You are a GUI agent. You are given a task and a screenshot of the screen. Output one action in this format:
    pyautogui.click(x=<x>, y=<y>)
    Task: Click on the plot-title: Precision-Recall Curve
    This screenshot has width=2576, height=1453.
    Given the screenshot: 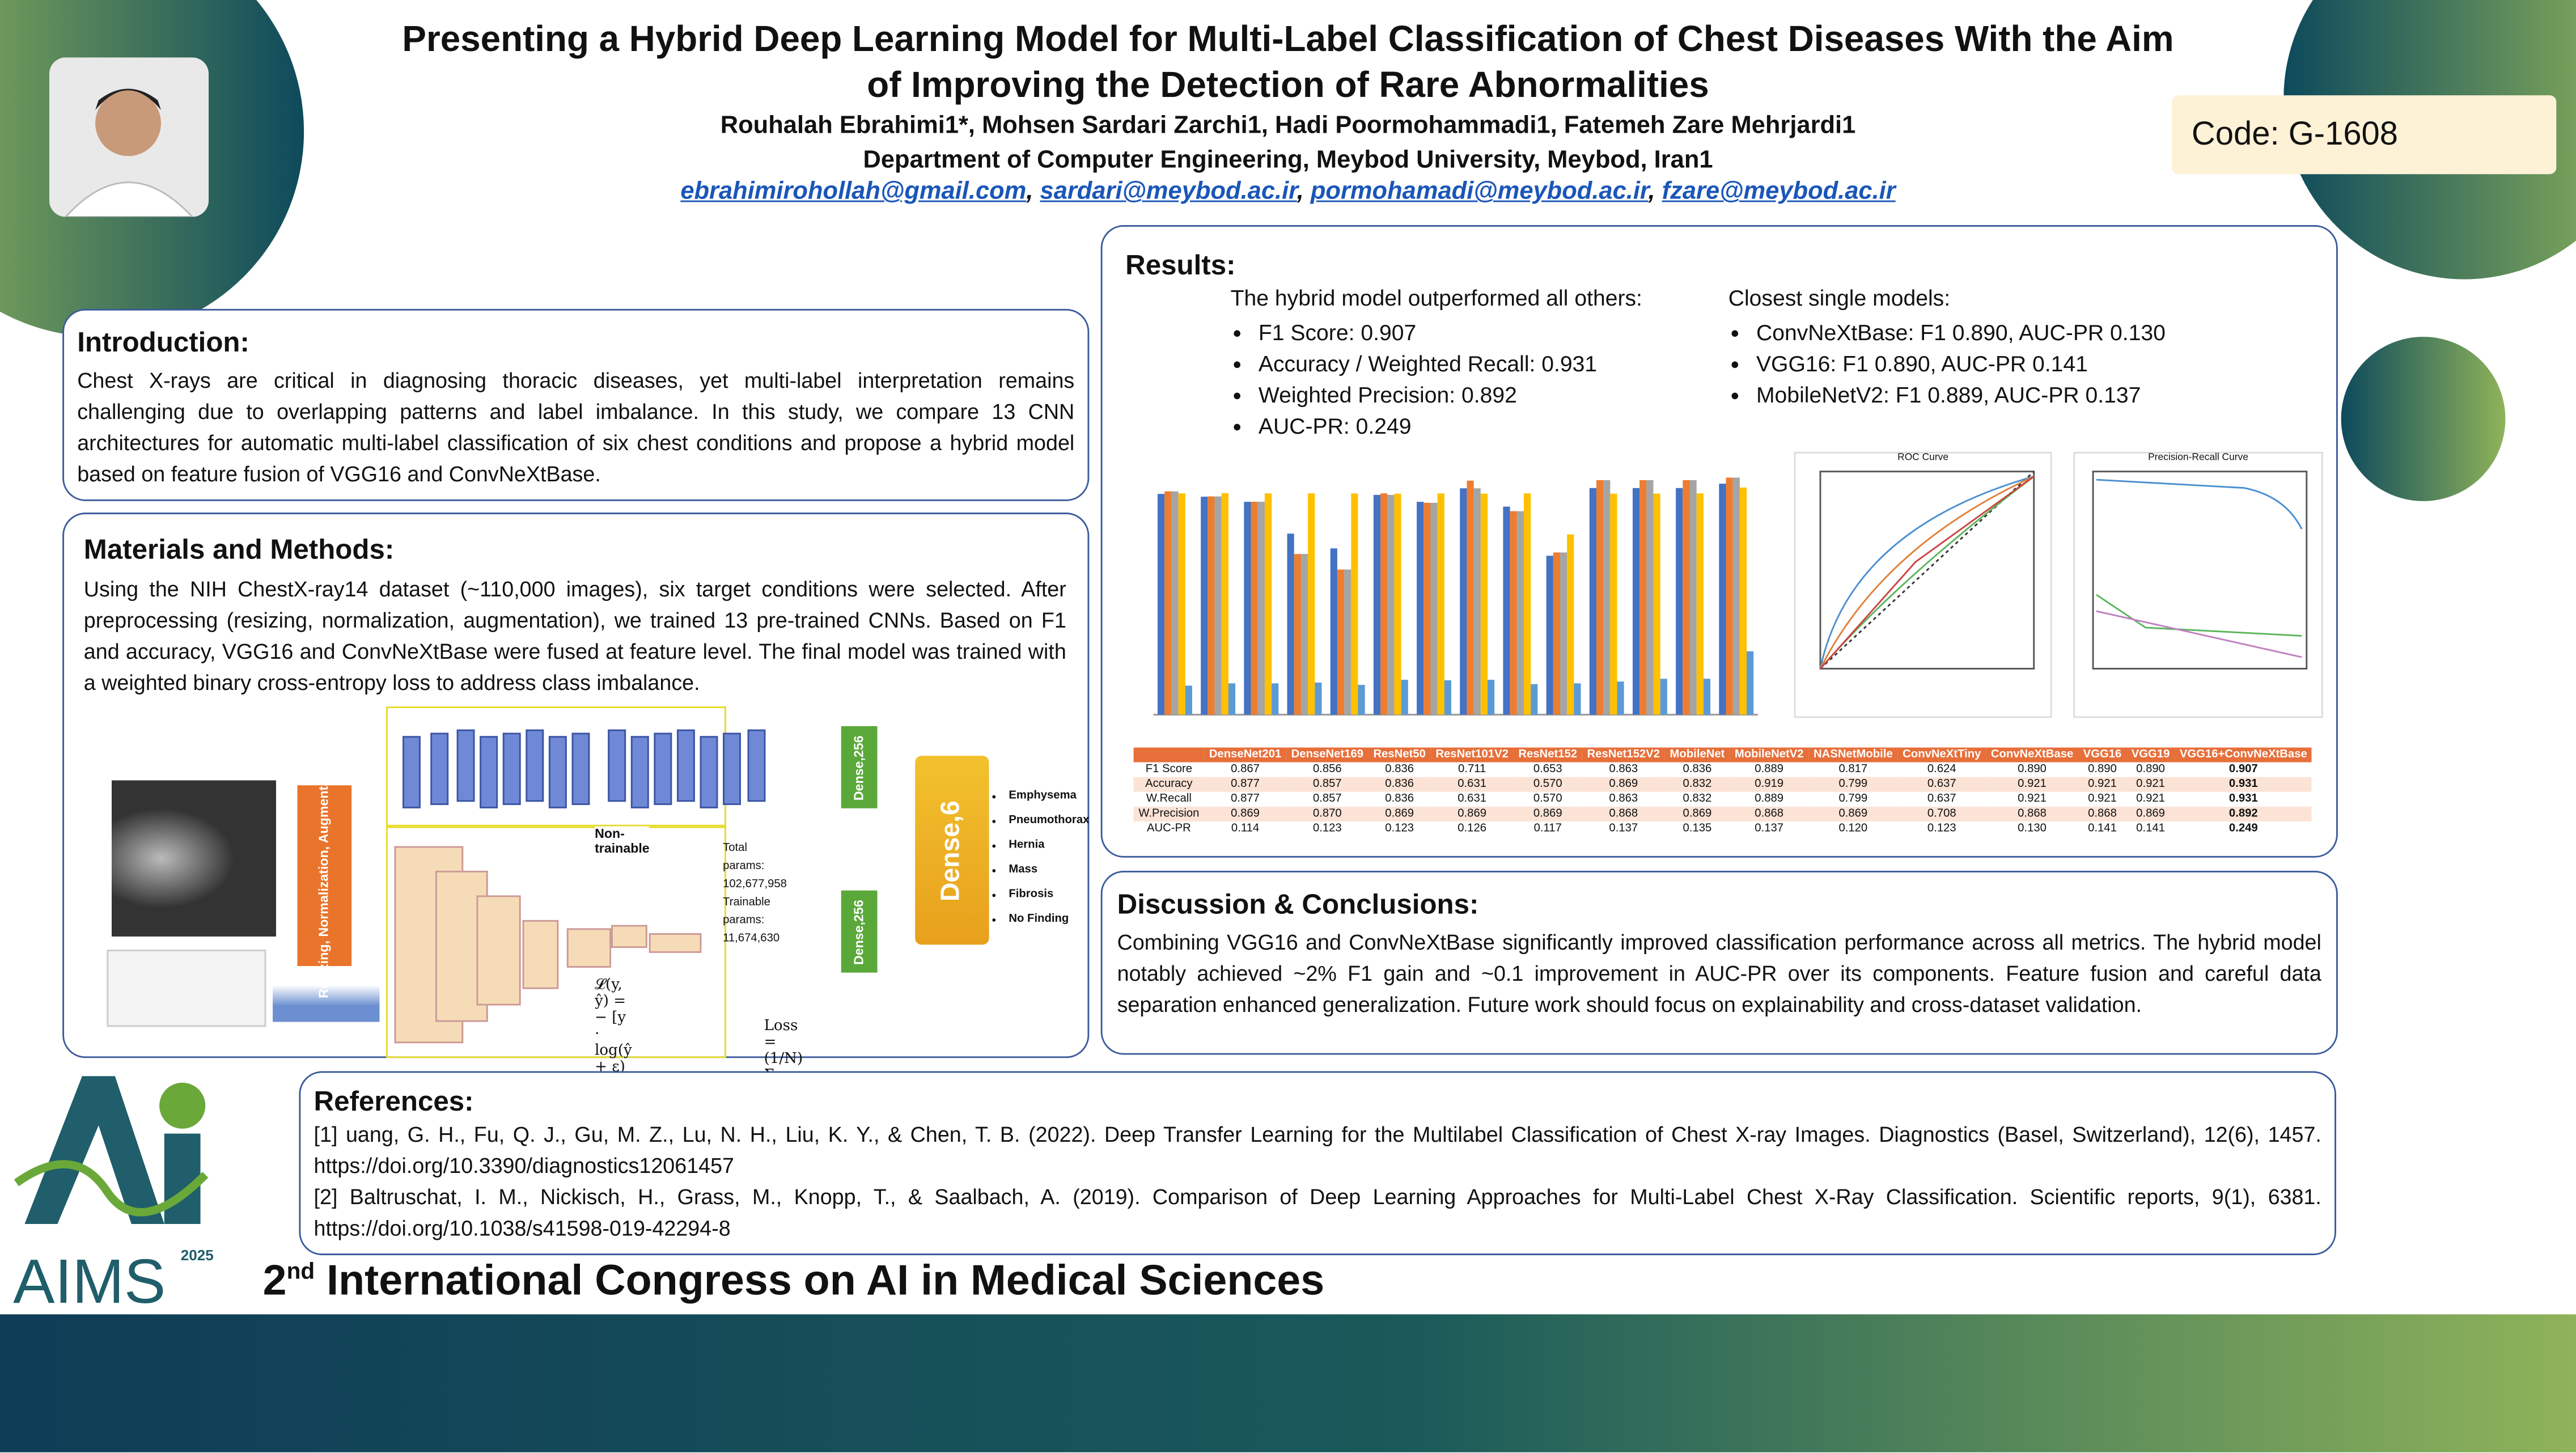 What is the action you would take?
    pyautogui.click(x=2198, y=458)
    